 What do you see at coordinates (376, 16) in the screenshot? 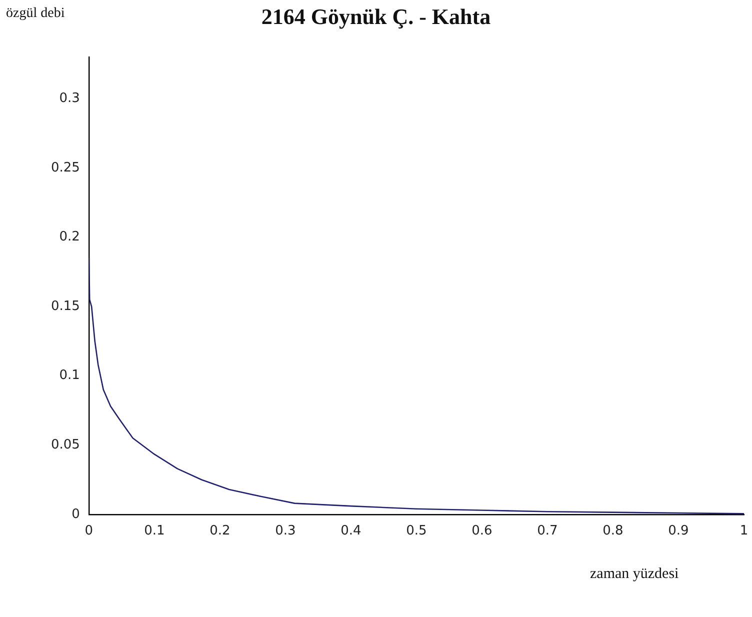
I see `chart-title: 2164 Göynük Ç. - Kahta` at bounding box center [376, 16].